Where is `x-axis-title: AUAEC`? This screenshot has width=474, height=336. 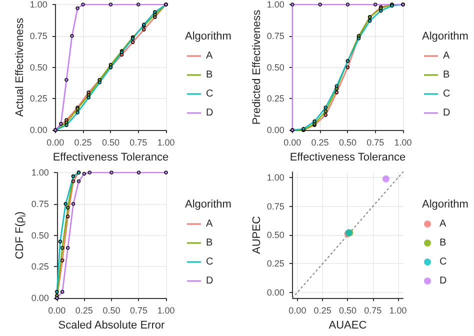 x-axis-title: AUAEC is located at coordinates (347, 326).